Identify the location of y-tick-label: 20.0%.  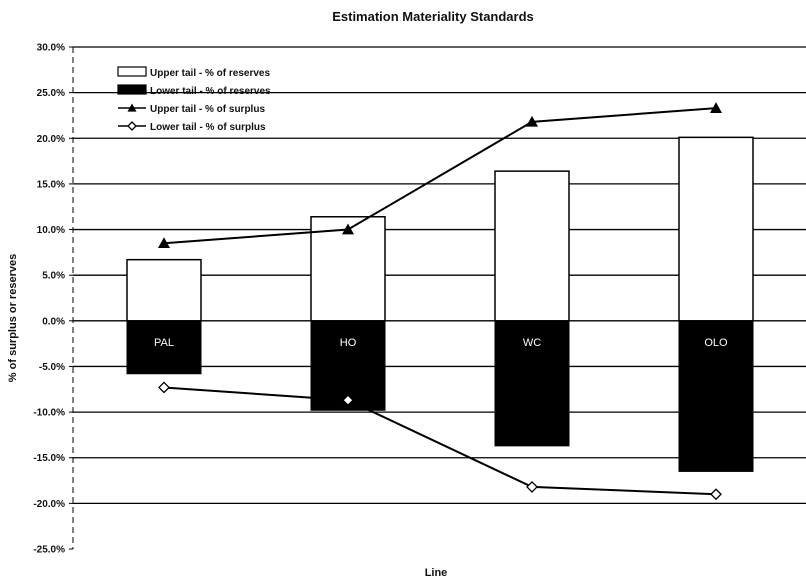
(51, 139).